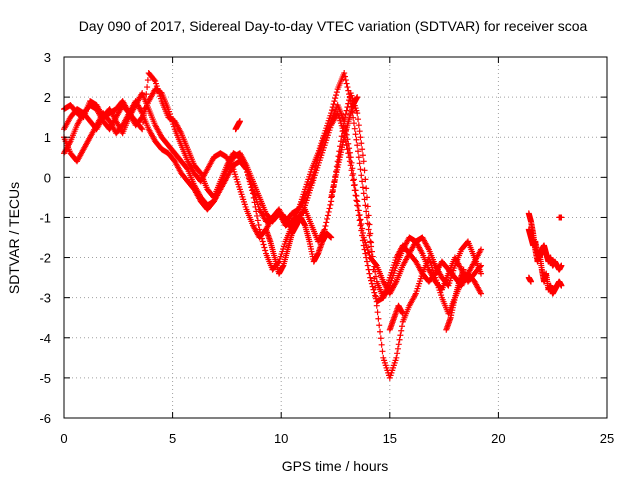 Image resolution: width=640 pixels, height=480 pixels. What do you see at coordinates (45, 338) in the screenshot?
I see `y-tick-label: -4` at bounding box center [45, 338].